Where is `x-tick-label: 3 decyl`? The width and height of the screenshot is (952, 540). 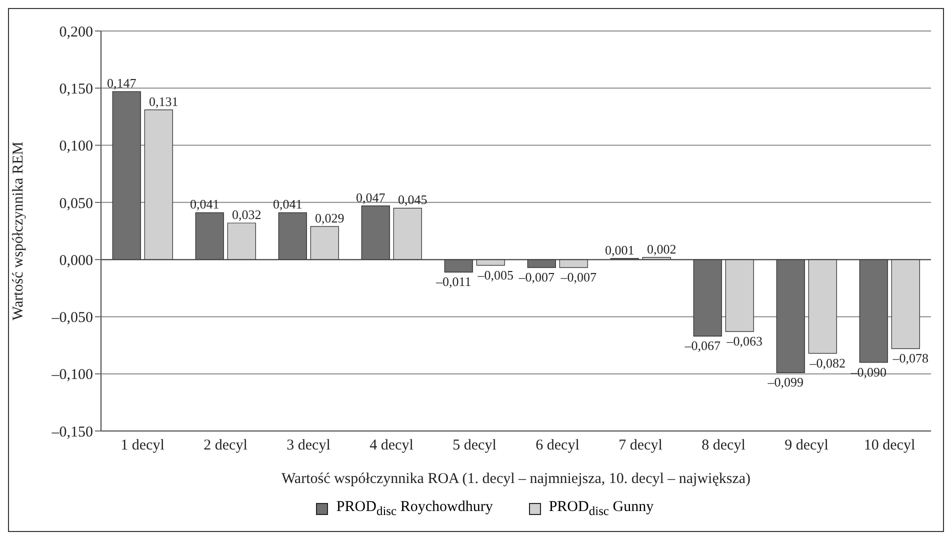 x-tick-label: 3 decyl is located at coordinates (308, 446).